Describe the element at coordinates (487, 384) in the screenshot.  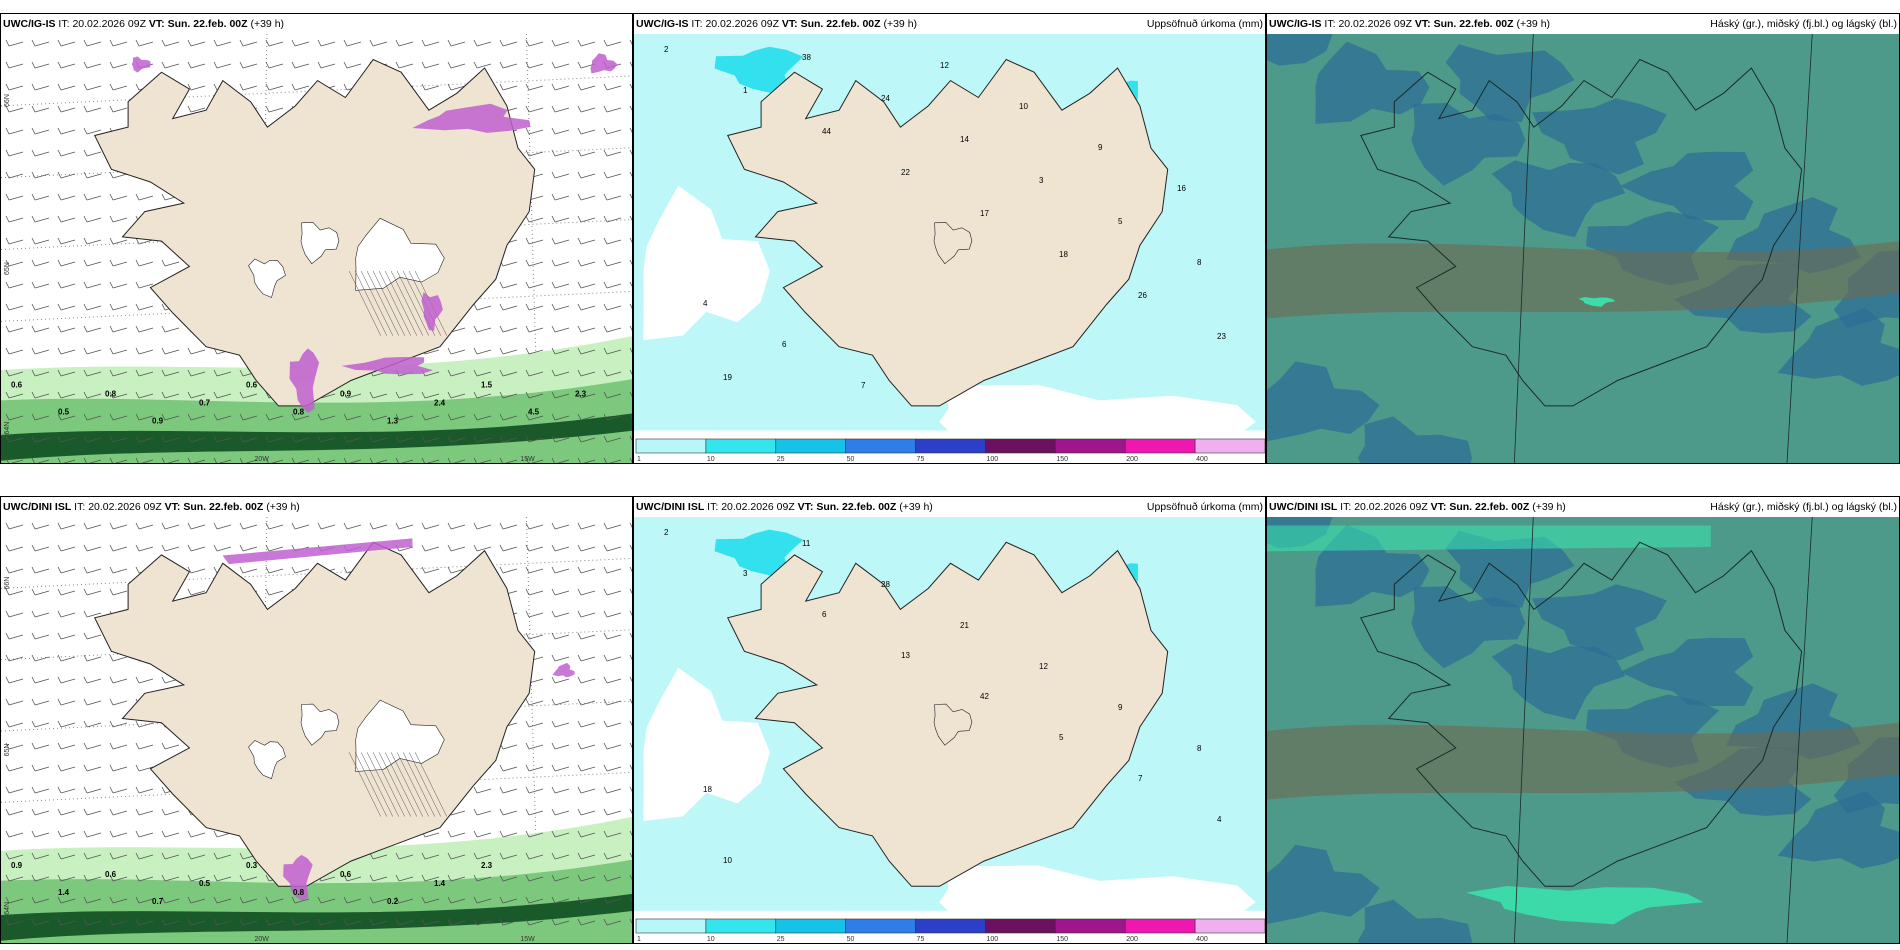
I see `value-label: 1.5` at that location.